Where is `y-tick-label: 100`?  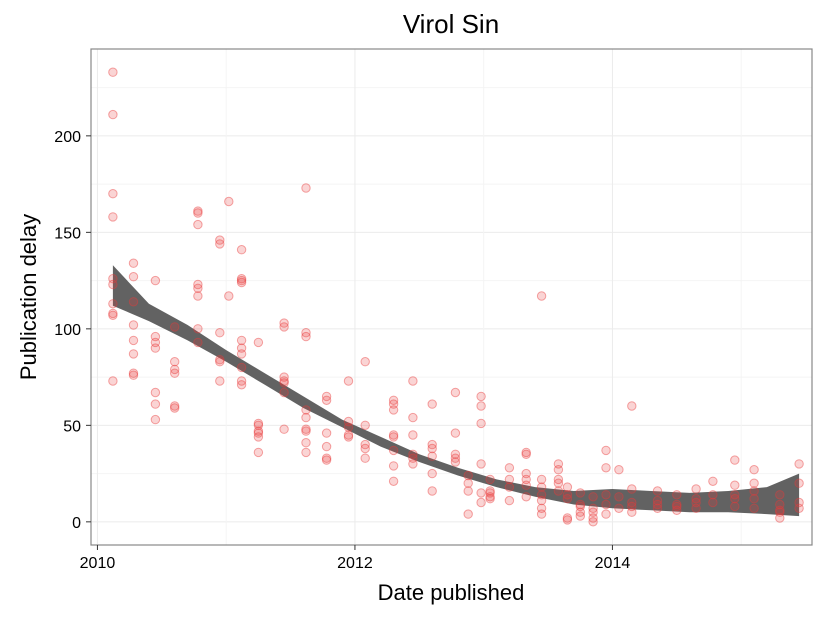
y-tick-label: 100 is located at coordinates (67, 330).